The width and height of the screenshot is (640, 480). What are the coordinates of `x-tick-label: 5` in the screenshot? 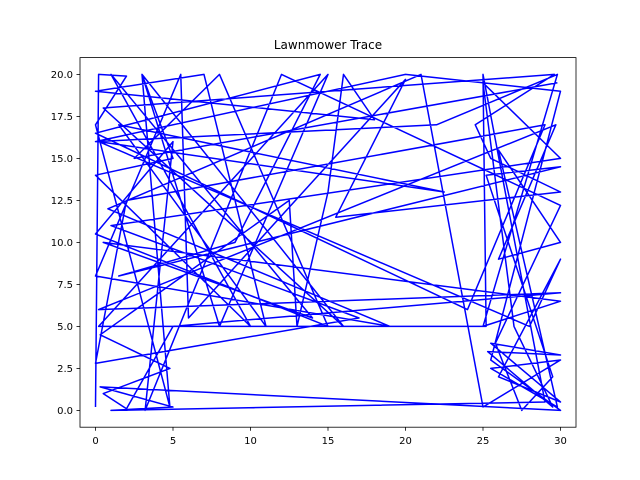 It's located at (173, 441).